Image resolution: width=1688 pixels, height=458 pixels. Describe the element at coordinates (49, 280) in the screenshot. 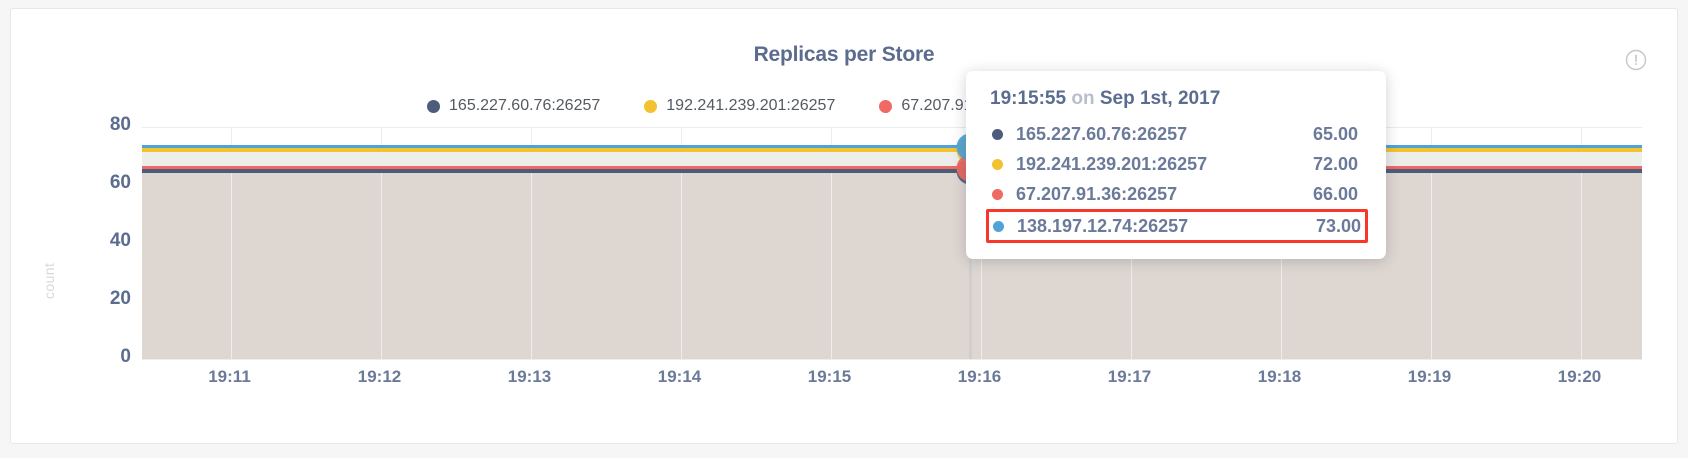

I see `y-axis-title: count` at that location.